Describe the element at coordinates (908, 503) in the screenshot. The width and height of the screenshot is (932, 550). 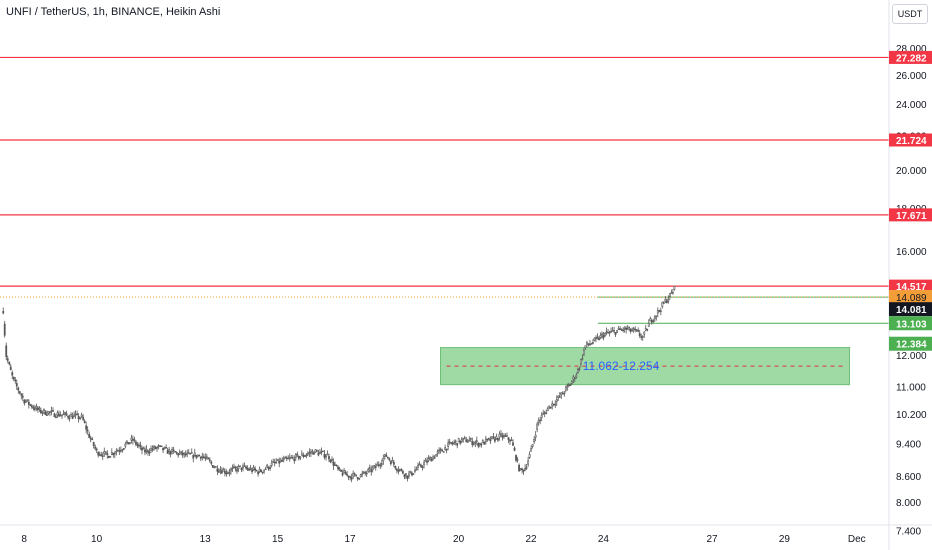
I see `y-tick-label: 8.000` at that location.